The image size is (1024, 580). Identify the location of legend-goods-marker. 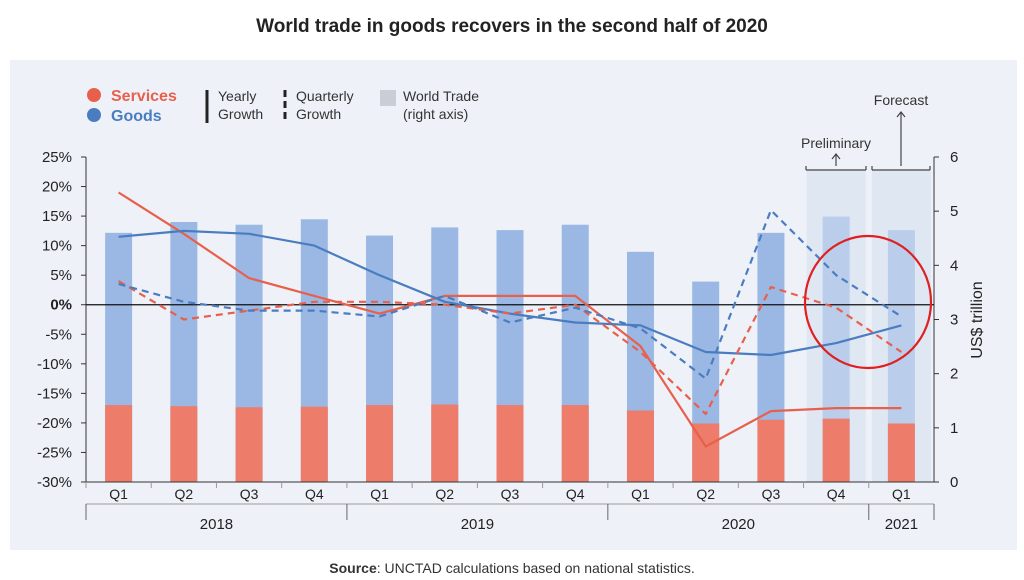
(94, 115).